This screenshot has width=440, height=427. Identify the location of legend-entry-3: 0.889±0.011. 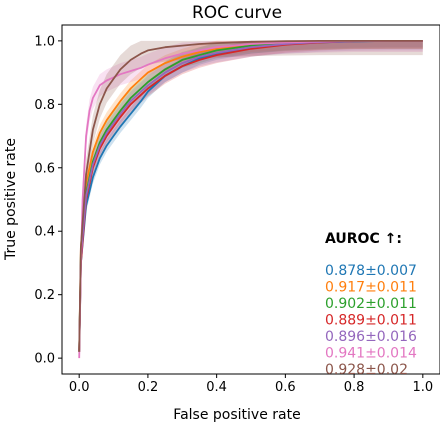
(371, 321).